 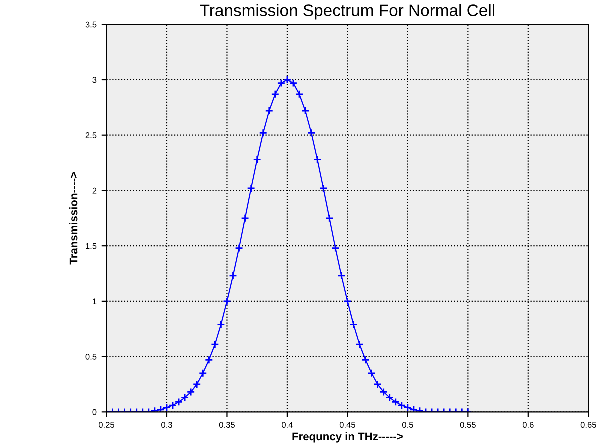 I want to click on y-tick-label: 1.5, so click(x=91, y=246).